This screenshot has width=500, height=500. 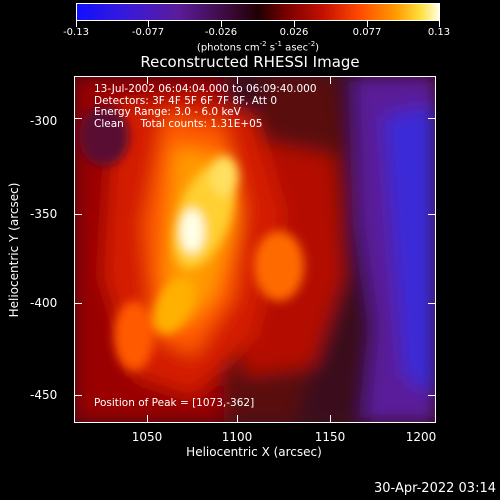 What do you see at coordinates (186, 100) in the screenshot?
I see `info-detectors: Detectors: 3F 4F 5F 6F 7F 8F, Att 0` at bounding box center [186, 100].